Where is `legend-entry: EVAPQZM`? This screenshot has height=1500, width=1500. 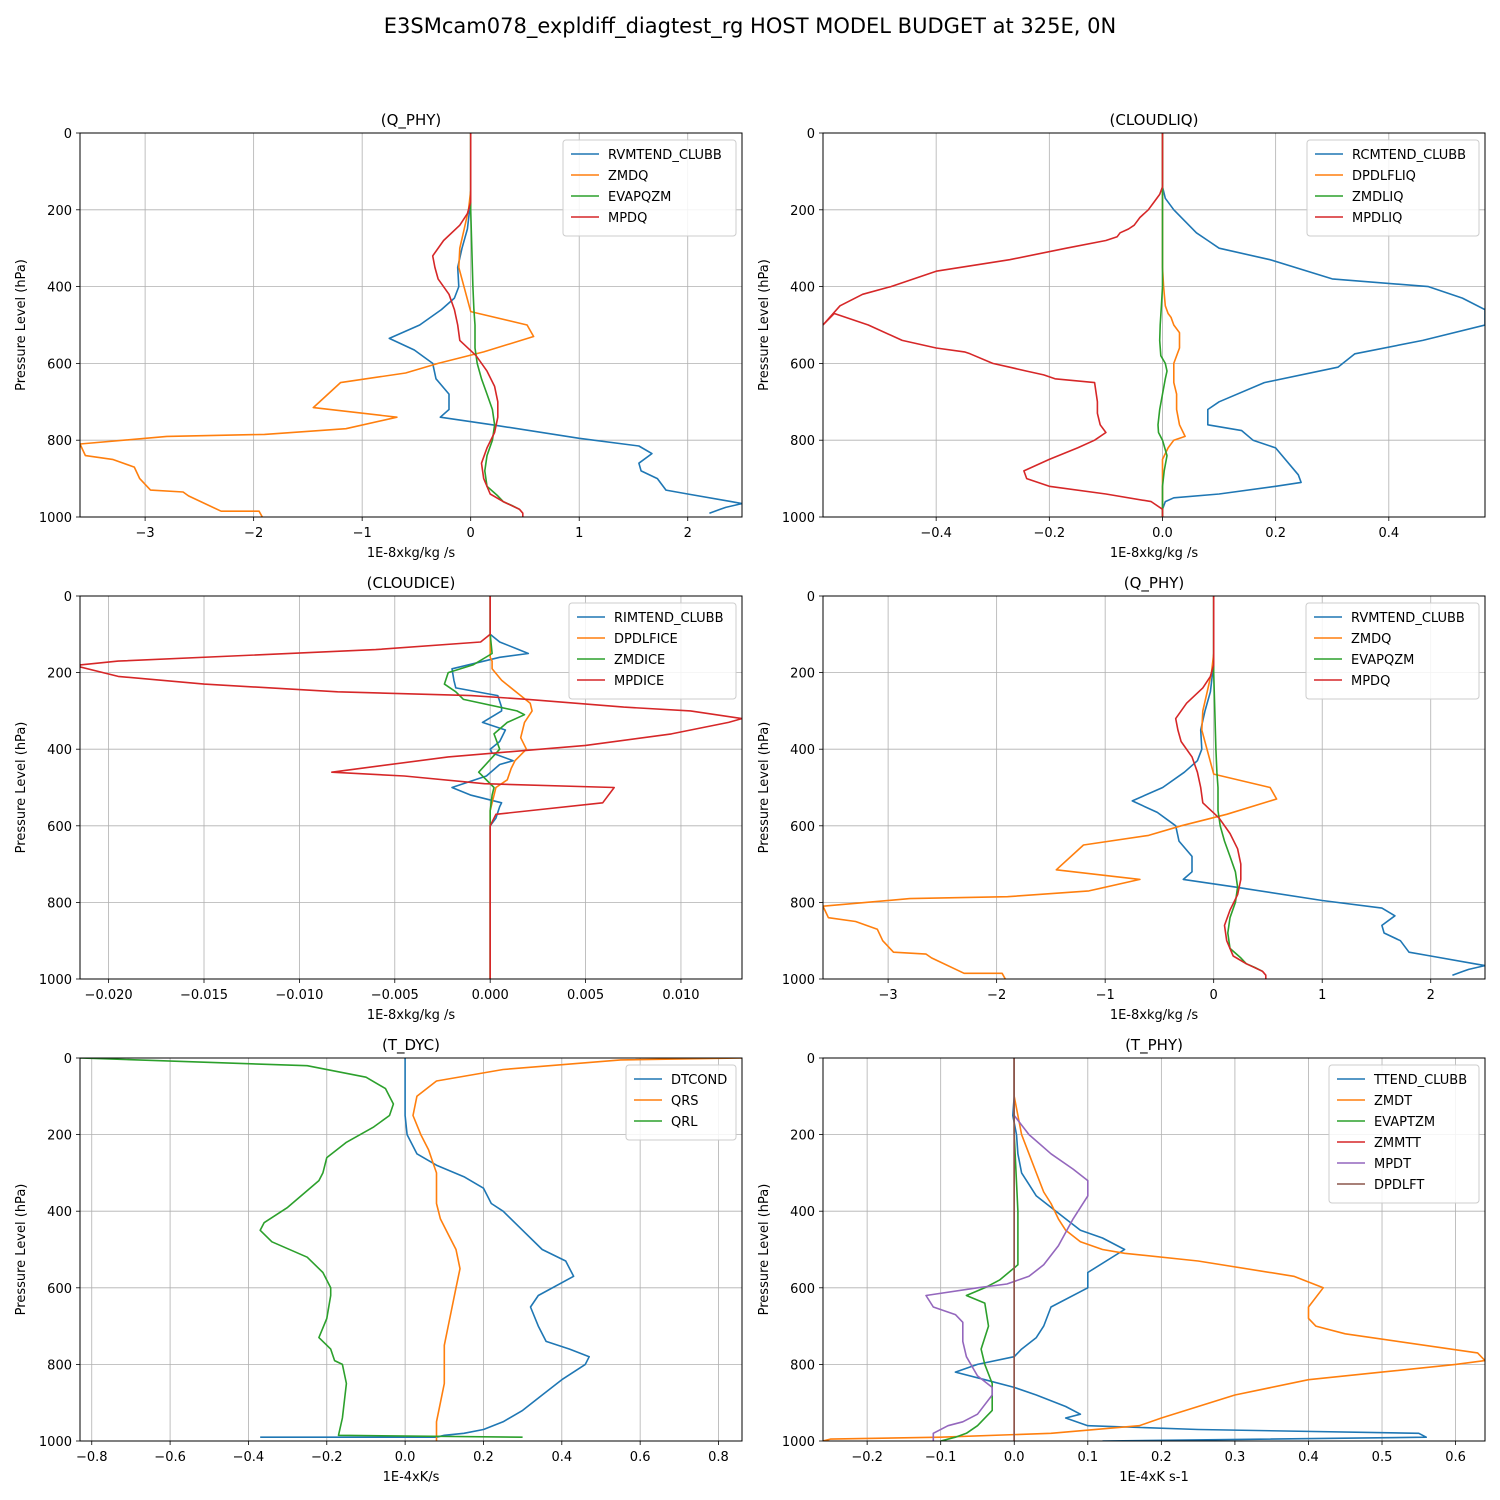 legend-entry: EVAPQZM is located at coordinates (1382, 660).